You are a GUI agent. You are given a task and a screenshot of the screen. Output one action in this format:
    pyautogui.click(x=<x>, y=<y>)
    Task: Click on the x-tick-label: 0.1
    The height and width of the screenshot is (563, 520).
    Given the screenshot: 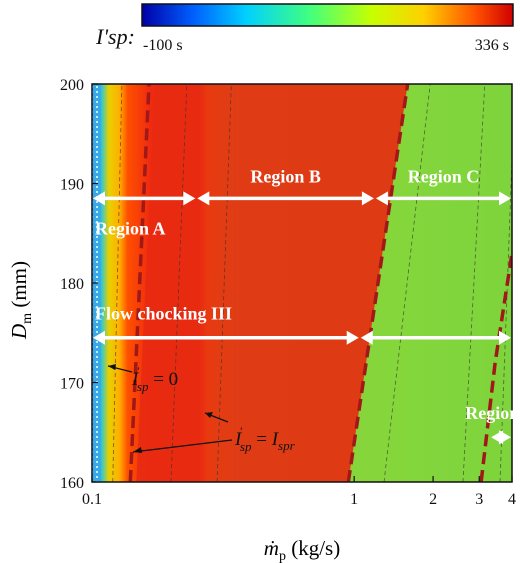 What is the action you would take?
    pyautogui.click(x=92, y=499)
    